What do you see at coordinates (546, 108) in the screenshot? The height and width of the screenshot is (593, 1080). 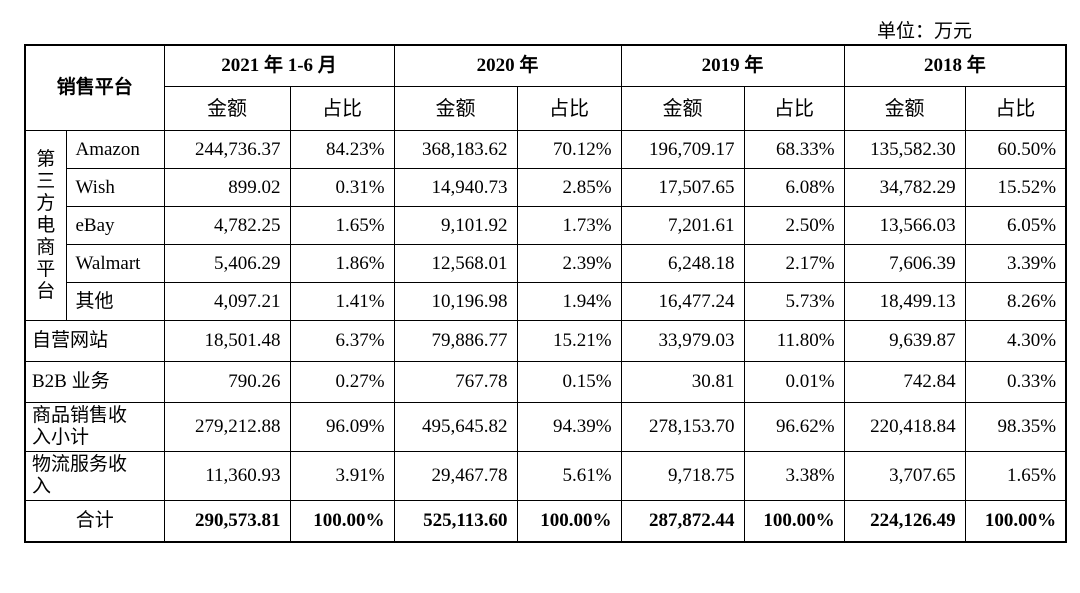 I see `header-row-metrics: 金额 占比 金额 占比 金额 占比 金额 占比` at bounding box center [546, 108].